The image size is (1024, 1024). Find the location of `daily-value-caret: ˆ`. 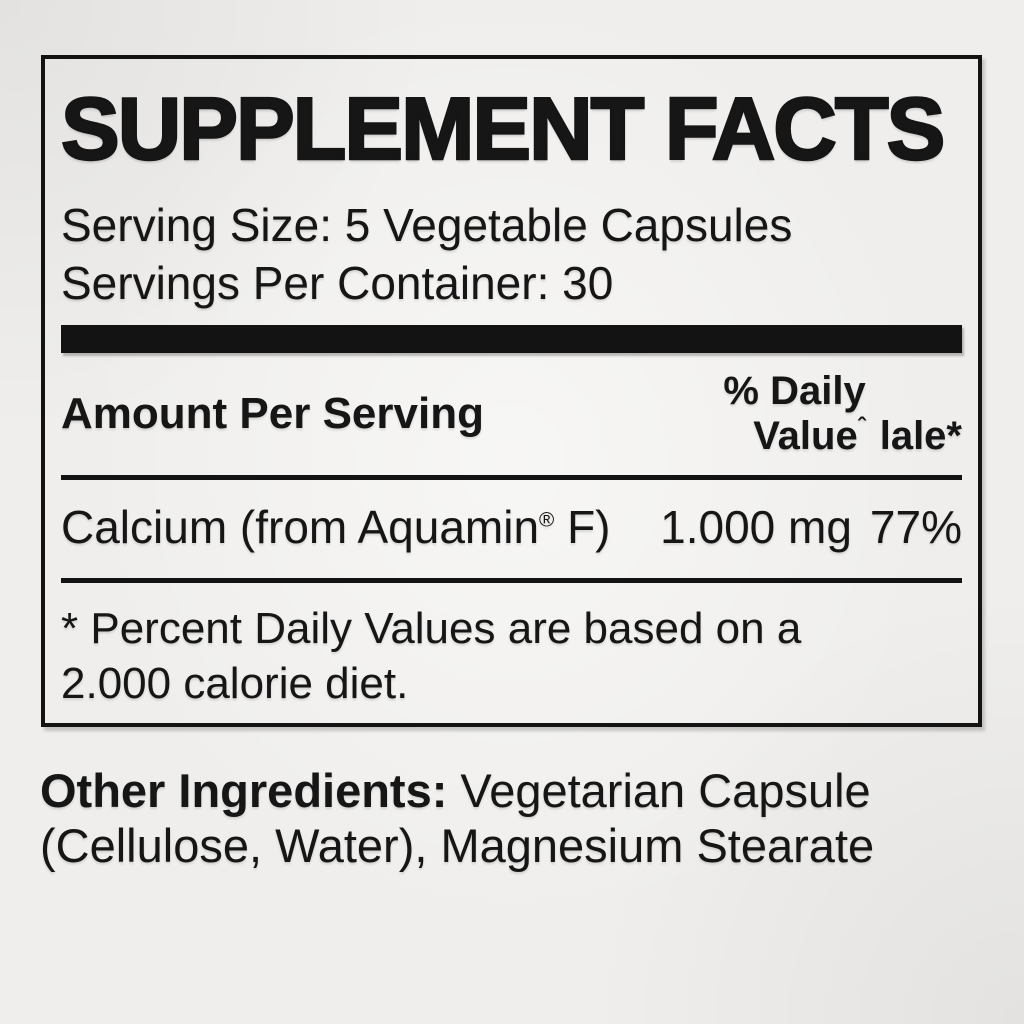

daily-value-caret: ˆ is located at coordinates (861, 427).